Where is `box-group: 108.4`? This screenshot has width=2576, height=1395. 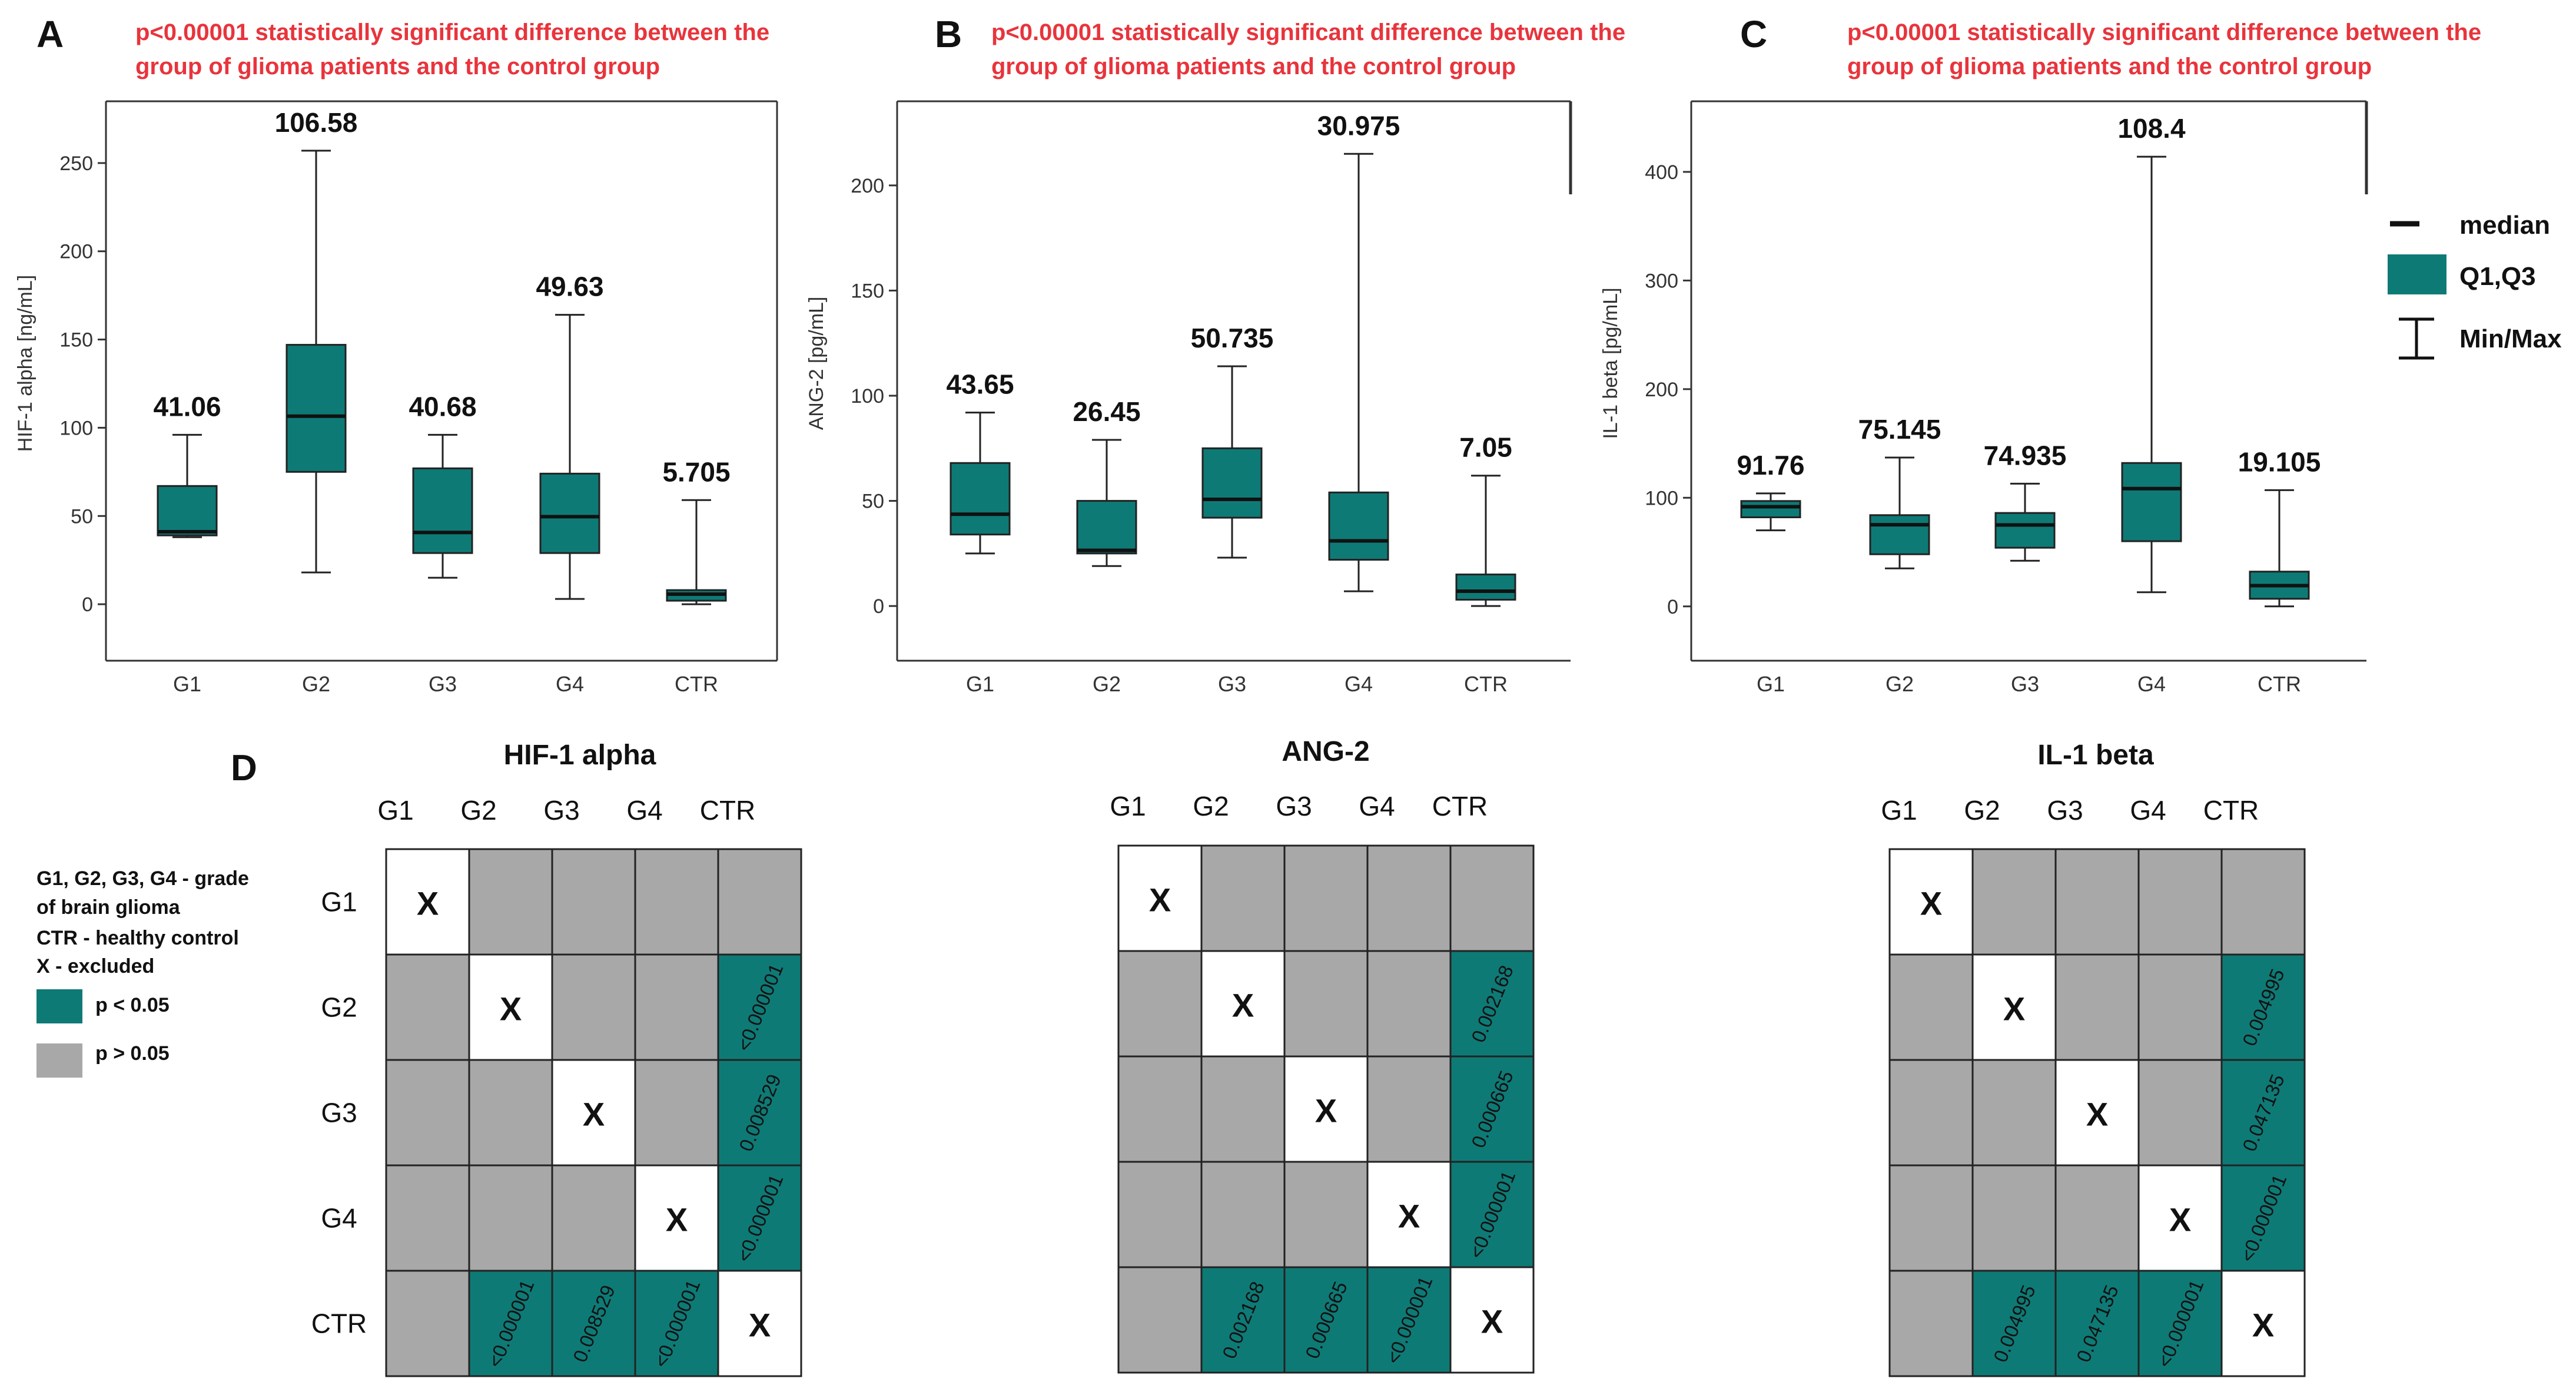 box-group: 108.4 is located at coordinates (2151, 353).